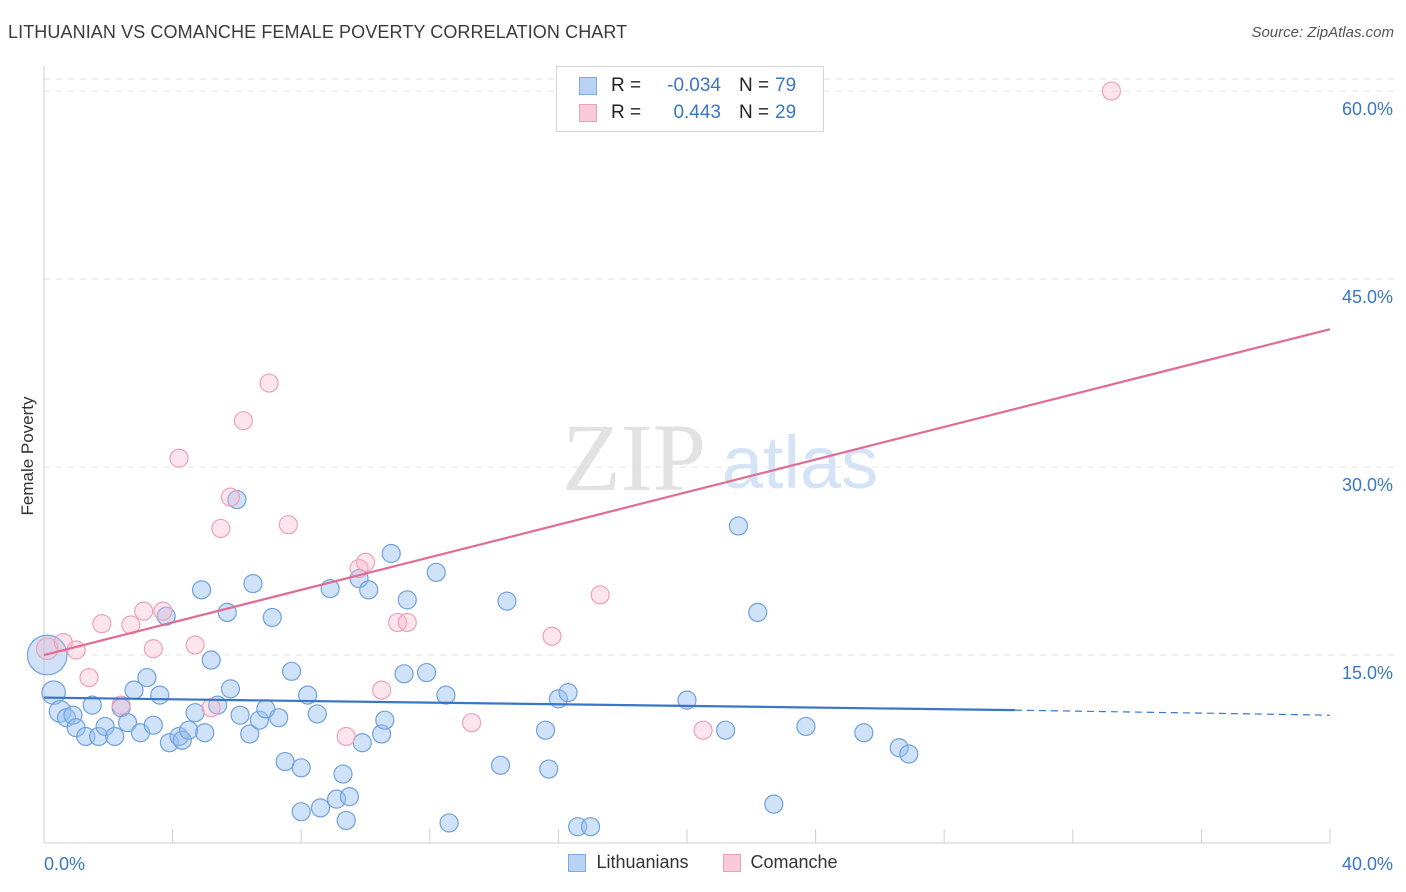  What do you see at coordinates (529, 704) in the screenshot?
I see `trend-line-lithuanians` at bounding box center [529, 704].